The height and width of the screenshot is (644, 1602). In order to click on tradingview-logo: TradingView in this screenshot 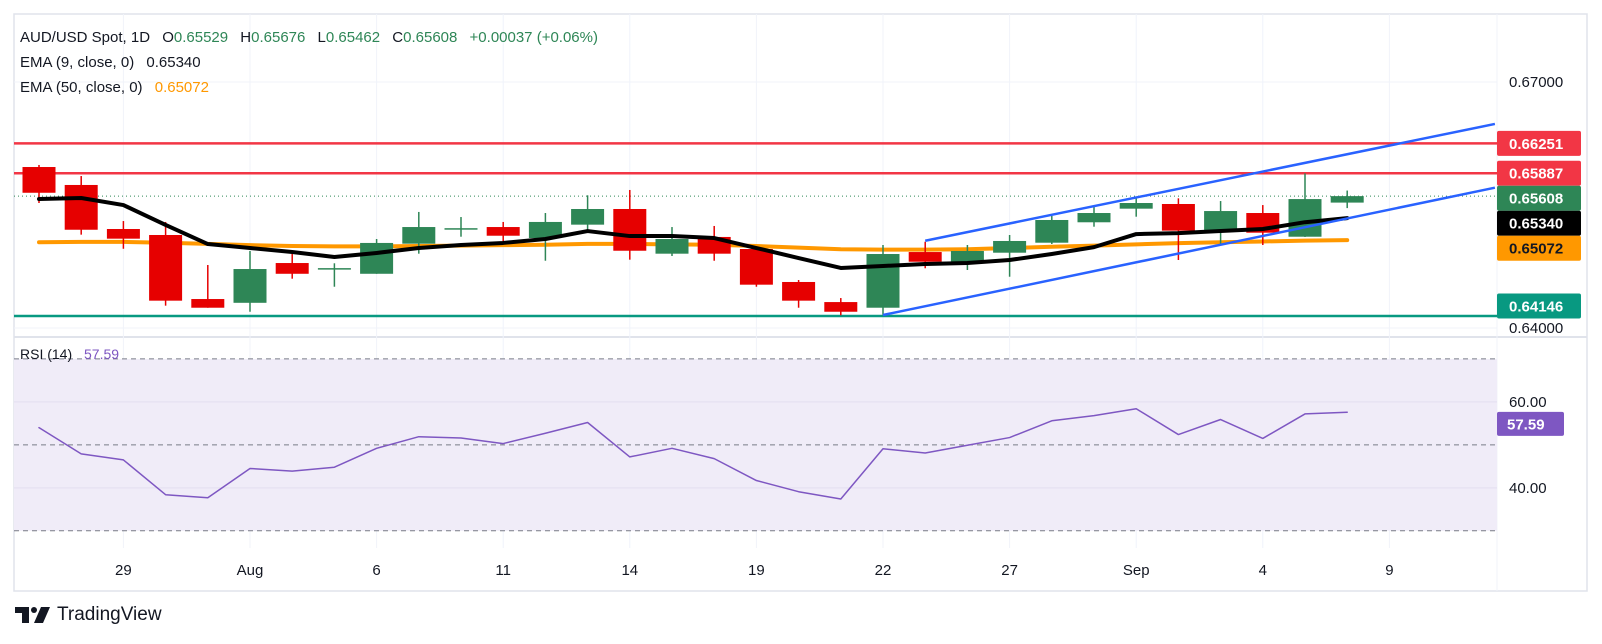, I will do `click(88, 615)`.